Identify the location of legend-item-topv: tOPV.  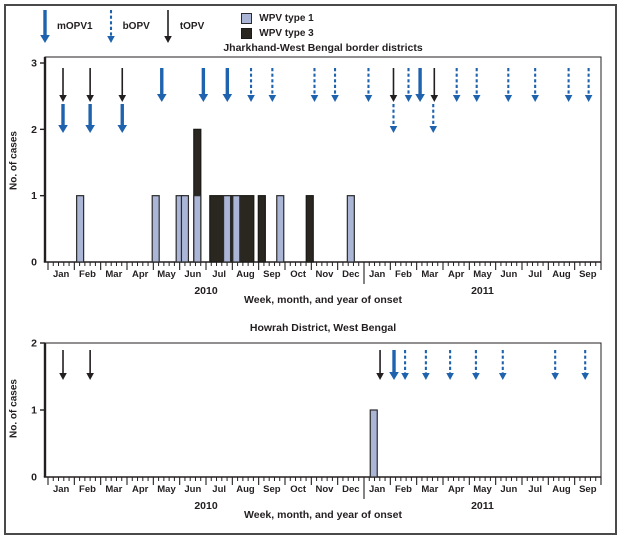
(182, 26).